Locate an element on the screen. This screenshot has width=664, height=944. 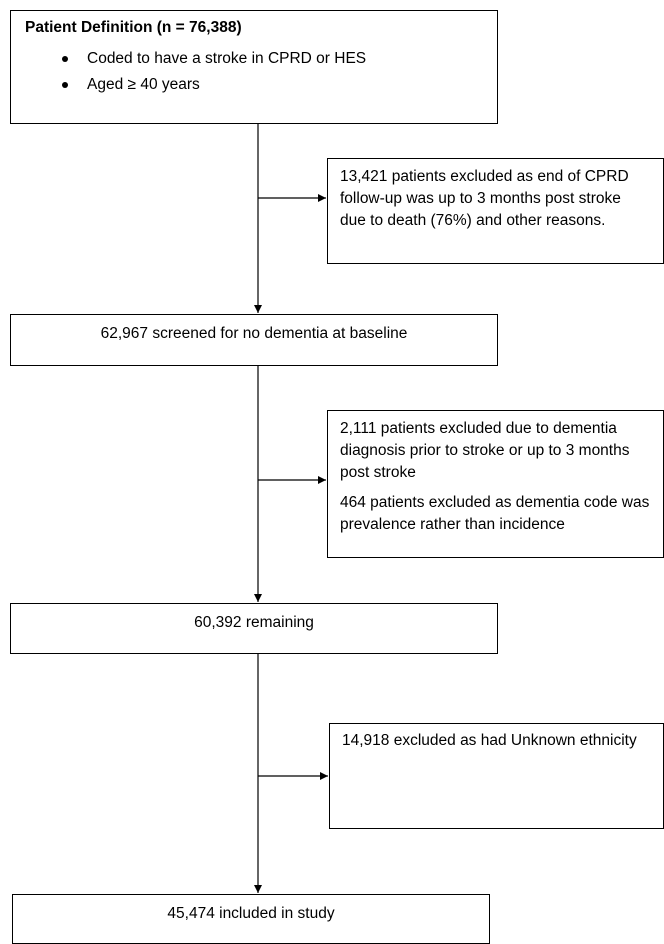
remaining-box: 60,392 remaining is located at coordinates (254, 628).